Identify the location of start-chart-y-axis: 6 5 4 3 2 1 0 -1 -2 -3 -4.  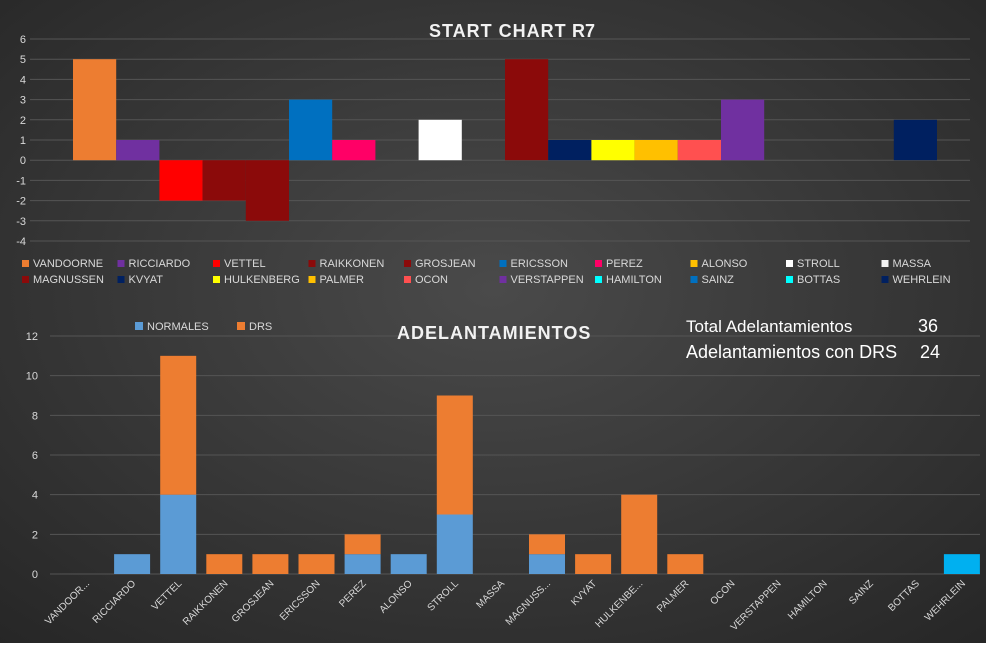
(21, 141).